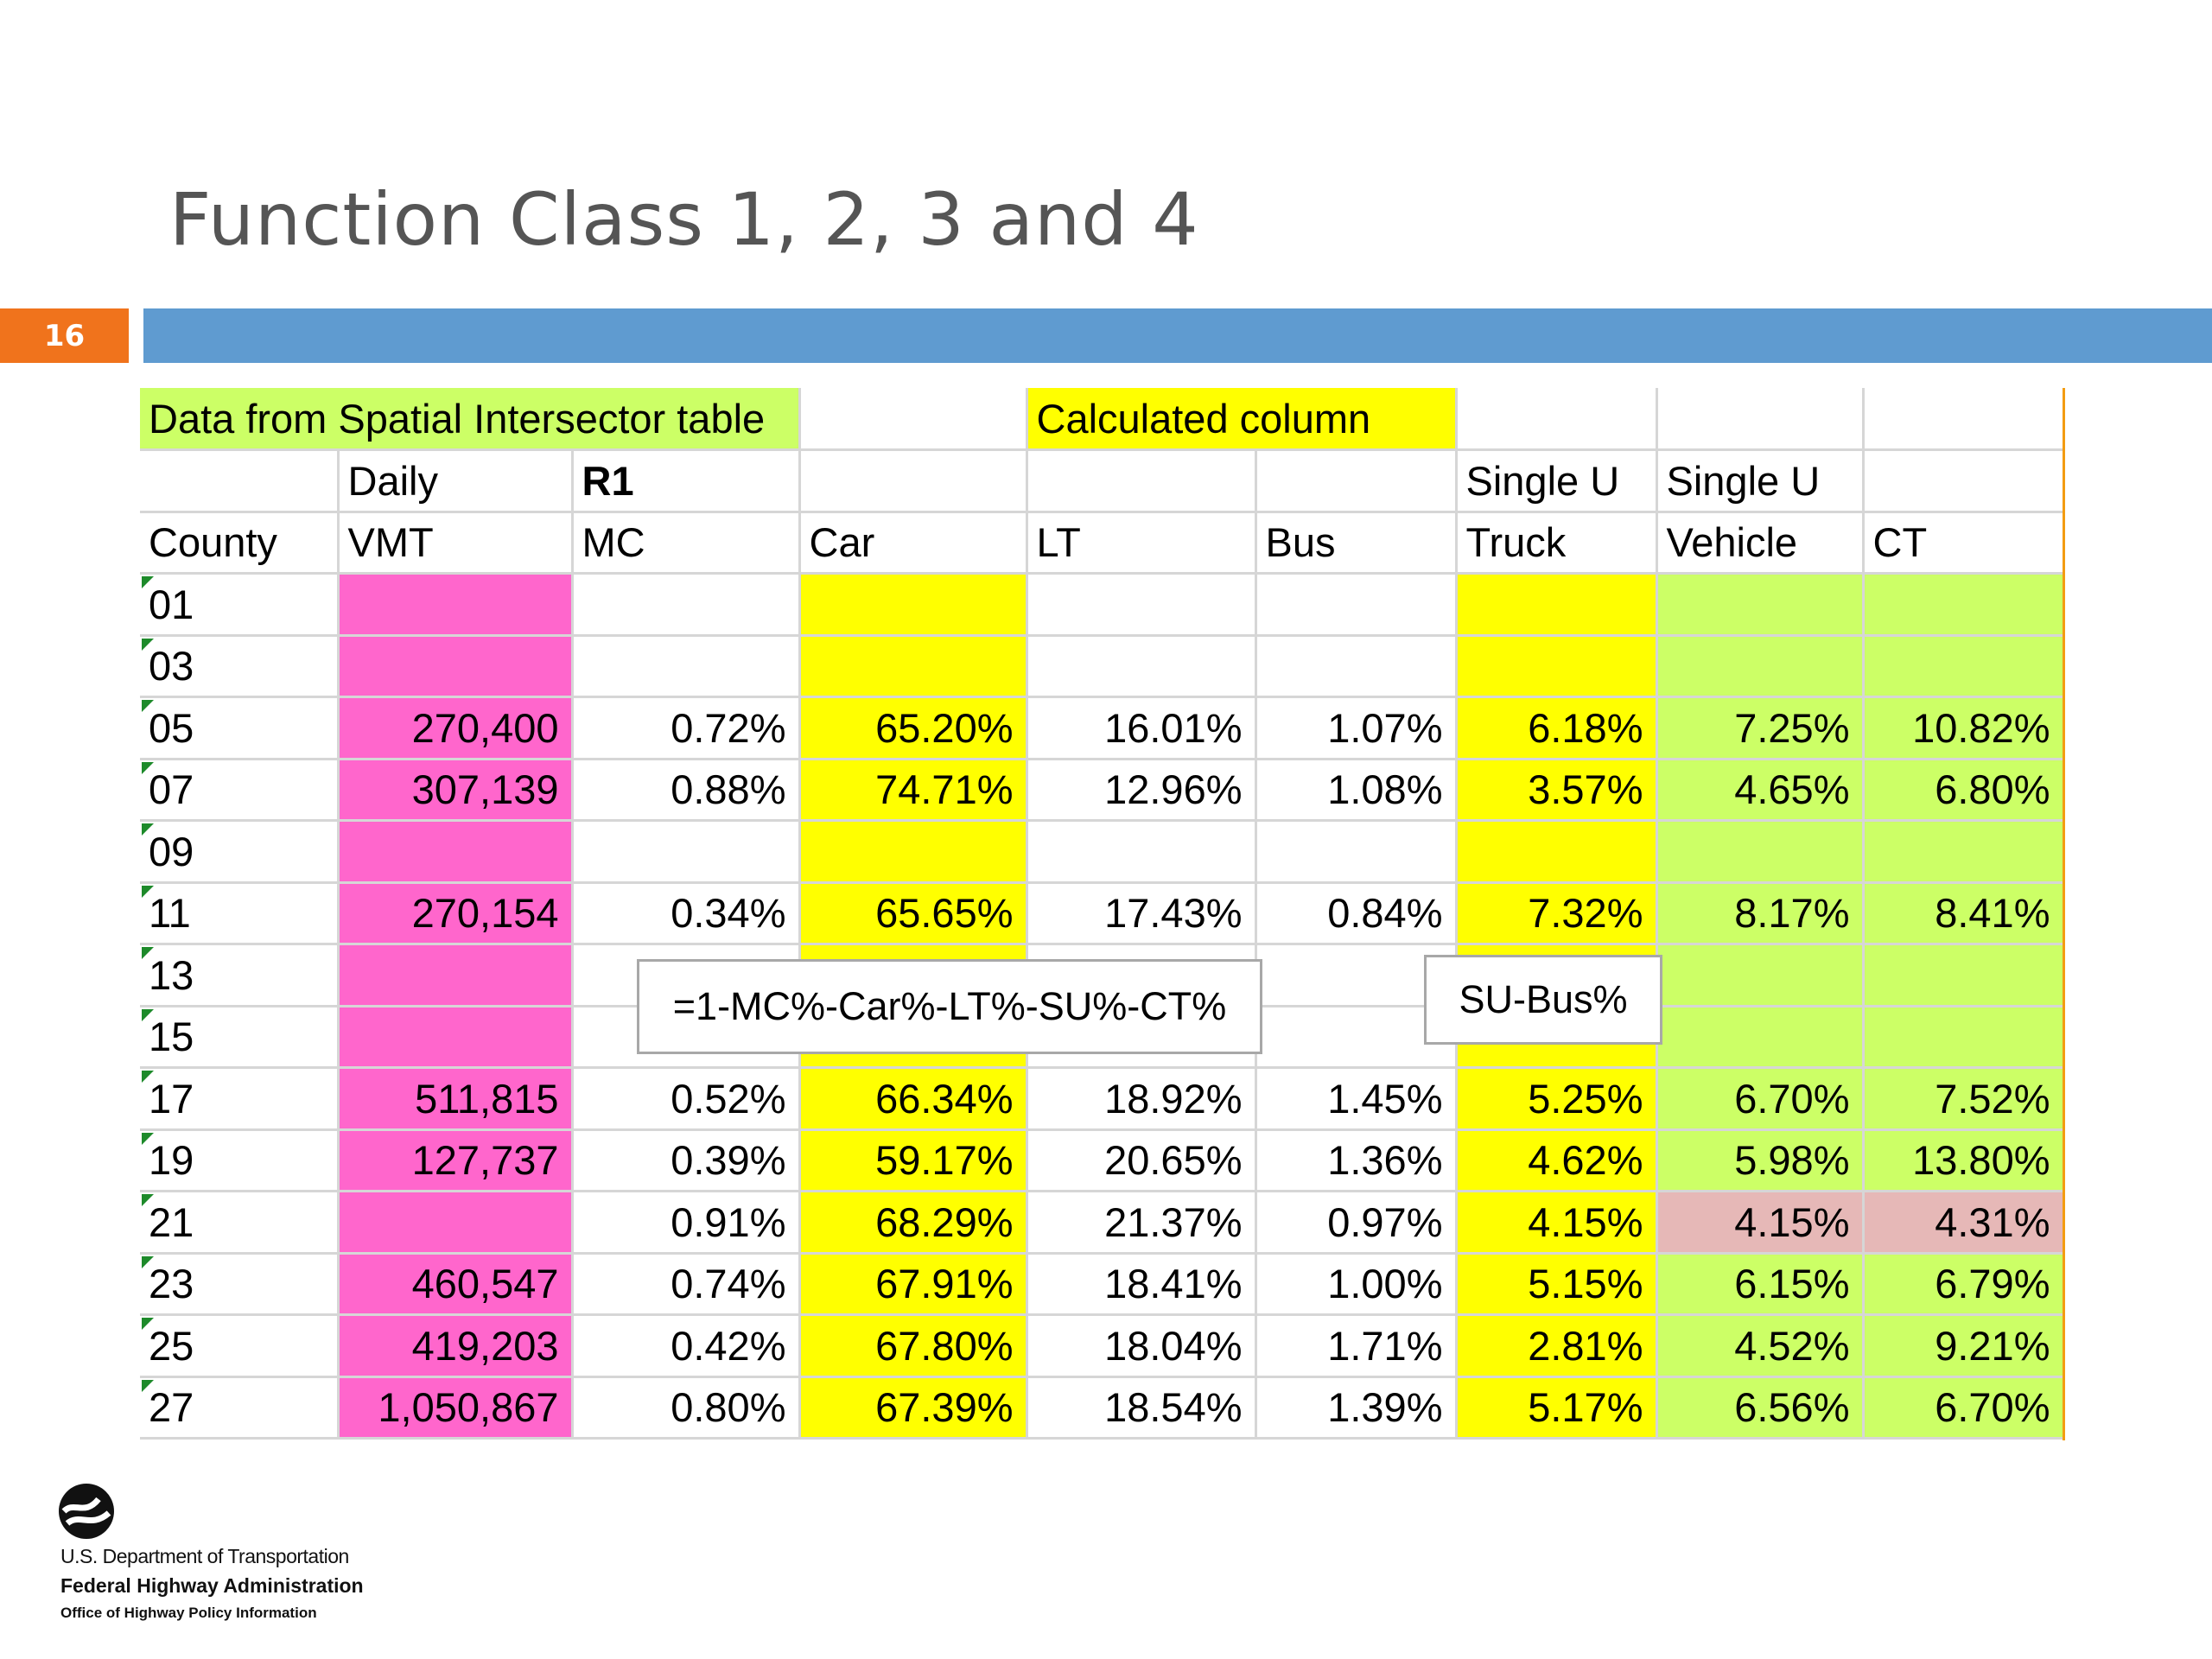 The width and height of the screenshot is (2212, 1659). I want to click on table-row: 01, so click(1102, 605).